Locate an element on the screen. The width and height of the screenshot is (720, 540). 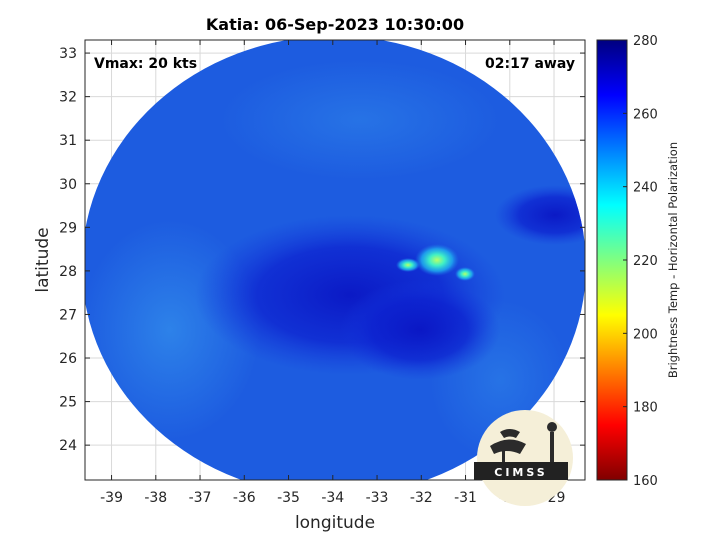
y-tick-label: 29 is located at coordinates (68, 228).